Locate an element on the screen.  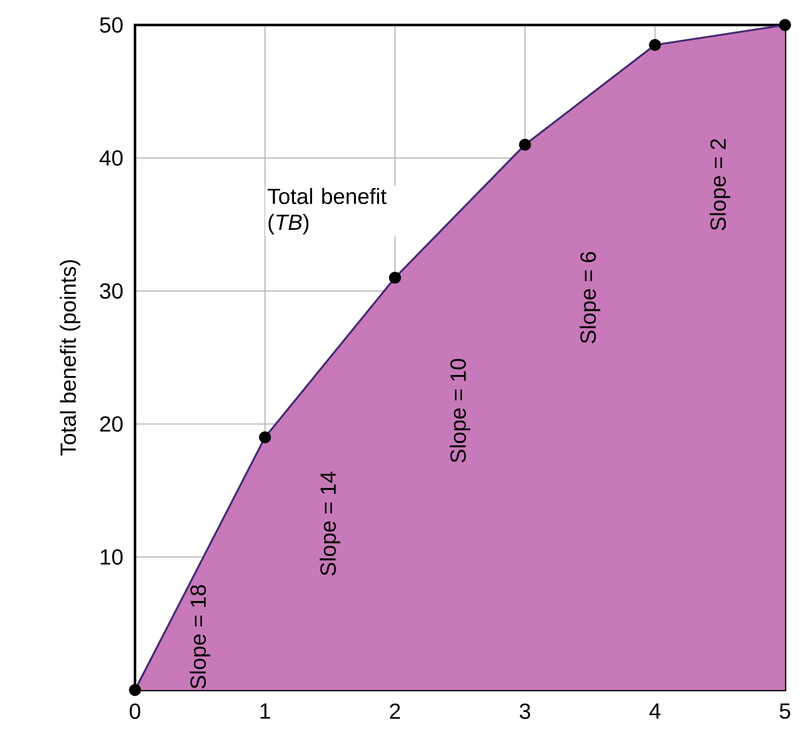
x-tick-label: 4 is located at coordinates (654, 711).